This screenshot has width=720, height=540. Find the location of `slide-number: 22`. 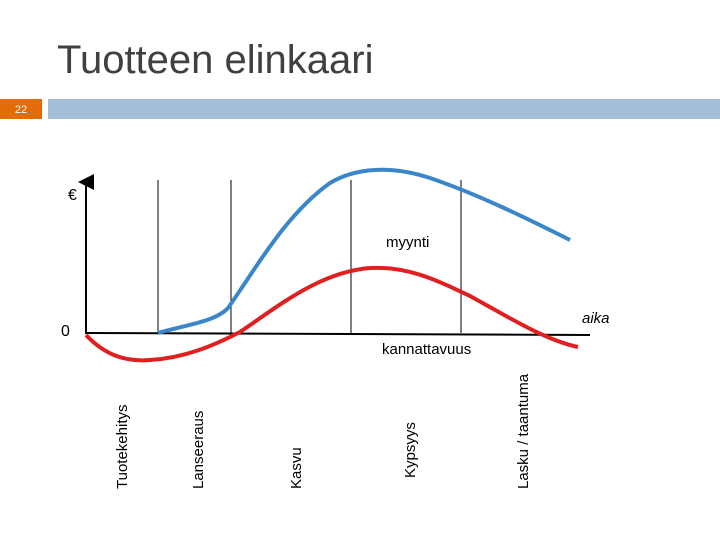

slide-number: 22 is located at coordinates (21, 110).